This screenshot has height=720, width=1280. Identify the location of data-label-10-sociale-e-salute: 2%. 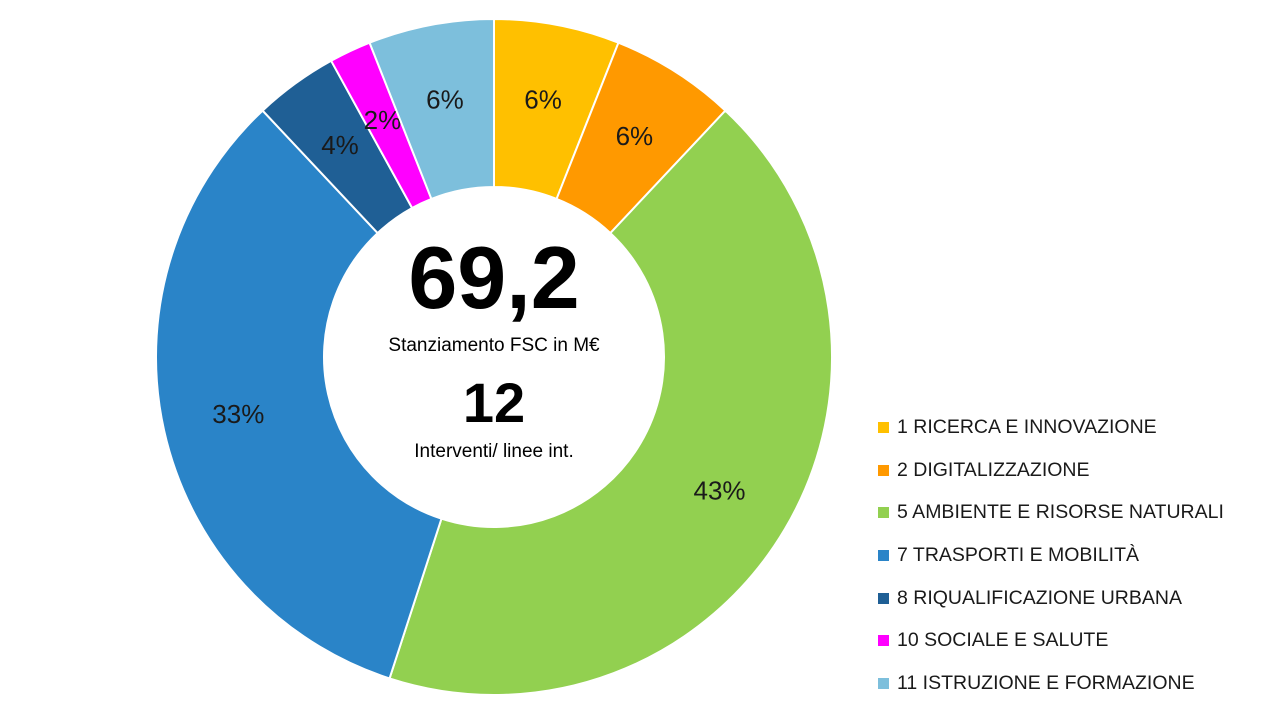
(383, 120).